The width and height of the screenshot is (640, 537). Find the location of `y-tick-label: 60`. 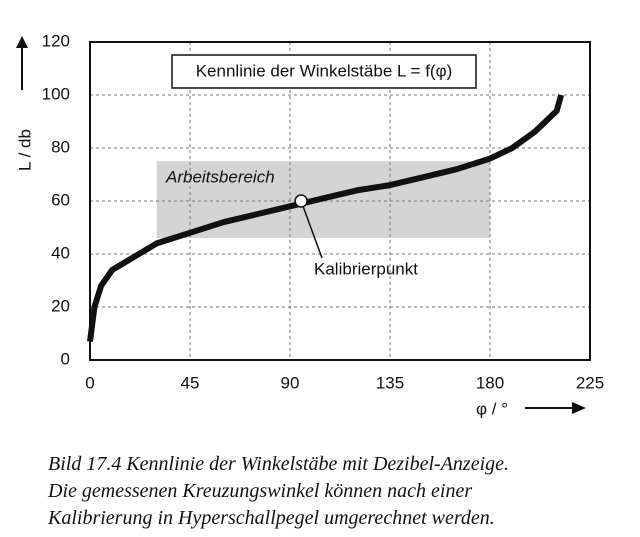

y-tick-label: 60 is located at coordinates (60, 199).